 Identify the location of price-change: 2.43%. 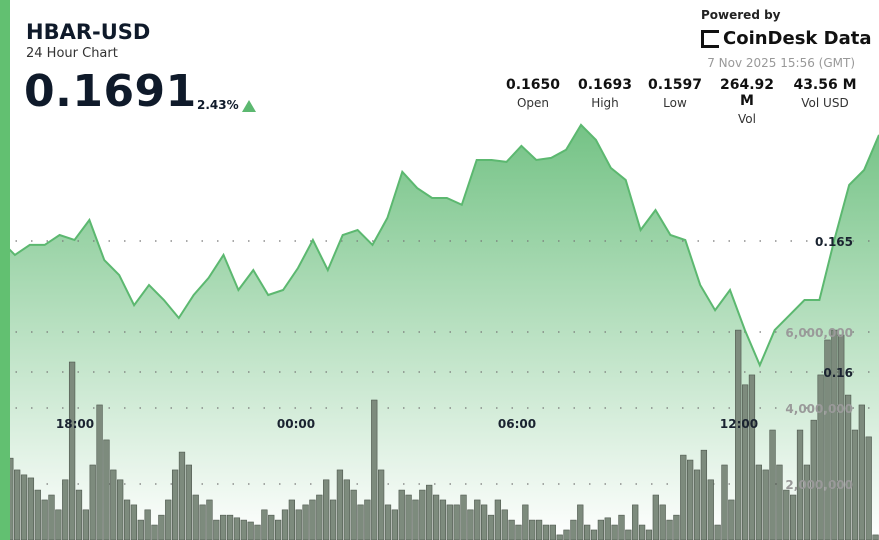
(218, 105).